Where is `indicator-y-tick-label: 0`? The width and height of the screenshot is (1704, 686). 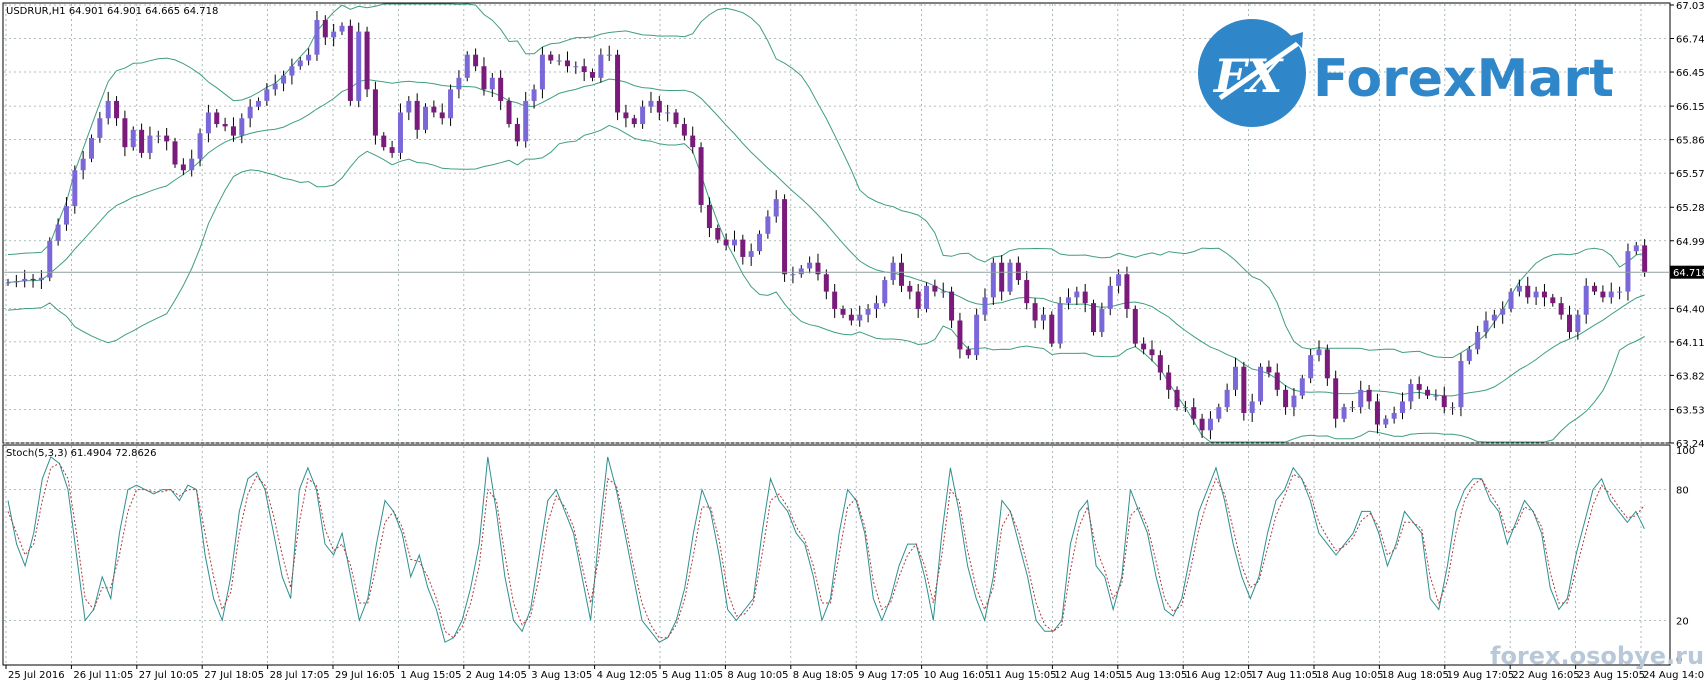
indicator-y-tick-label: 0 is located at coordinates (1679, 660).